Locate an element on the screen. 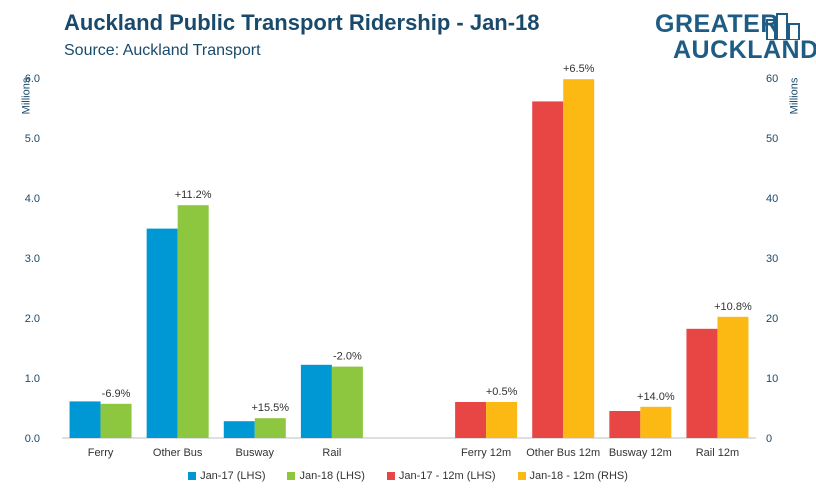  x-tick-label: Busway is located at coordinates (255, 453).